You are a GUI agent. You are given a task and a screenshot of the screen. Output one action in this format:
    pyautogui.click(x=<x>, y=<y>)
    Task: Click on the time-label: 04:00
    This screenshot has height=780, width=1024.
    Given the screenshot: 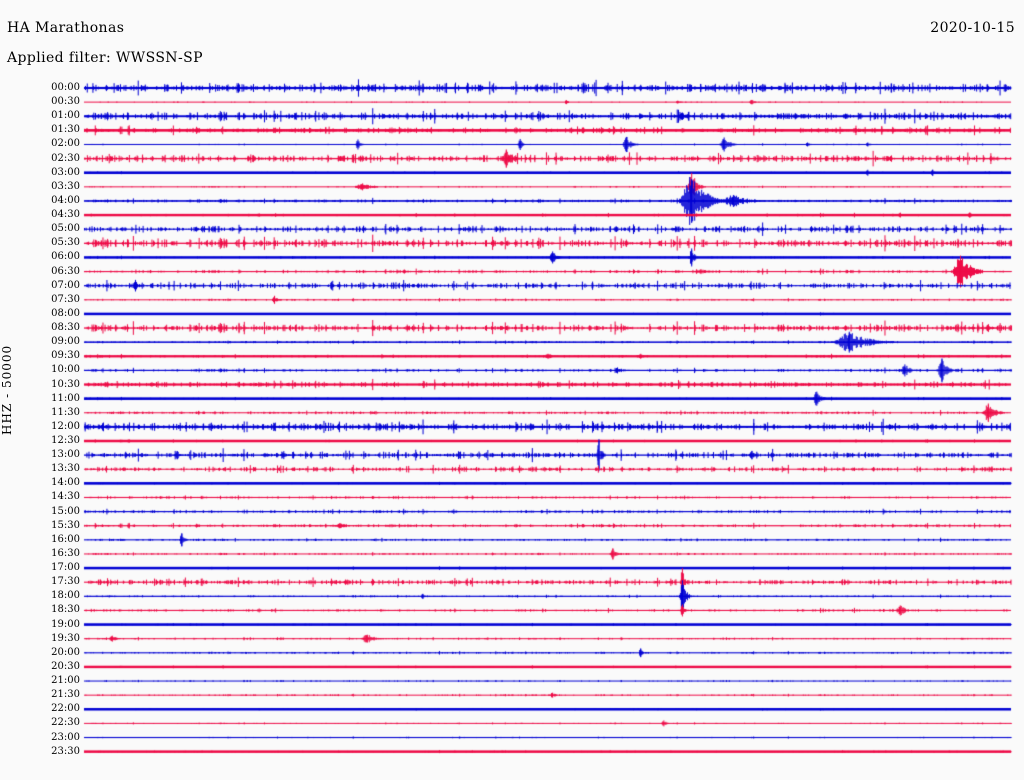 What is the action you would take?
    pyautogui.click(x=65, y=200)
    